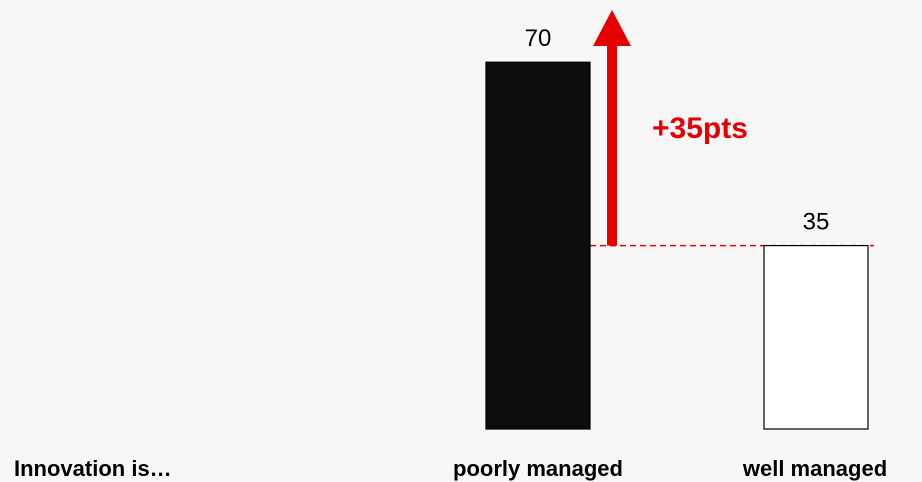  Describe the element at coordinates (538, 38) in the screenshot. I see `value-label-poorly-managed: 70` at that location.